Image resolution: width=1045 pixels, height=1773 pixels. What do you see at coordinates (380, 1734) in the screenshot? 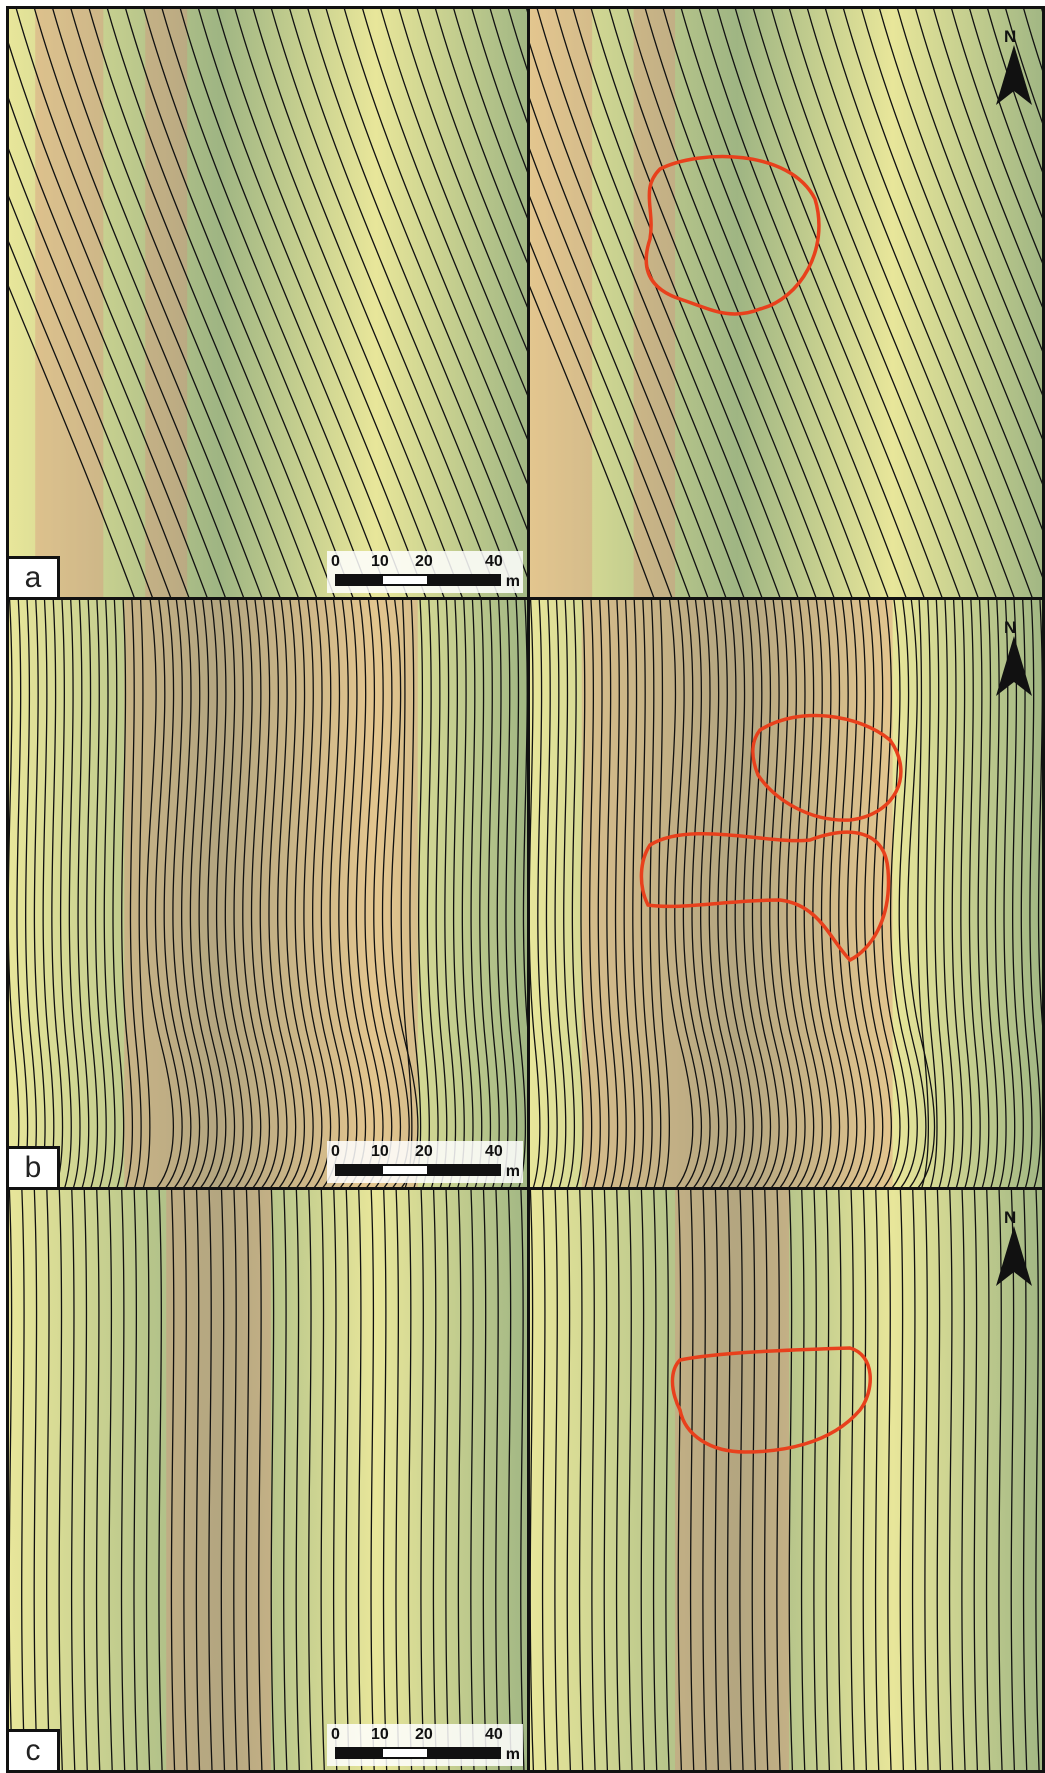
I see `scale-tick: 10` at bounding box center [380, 1734].